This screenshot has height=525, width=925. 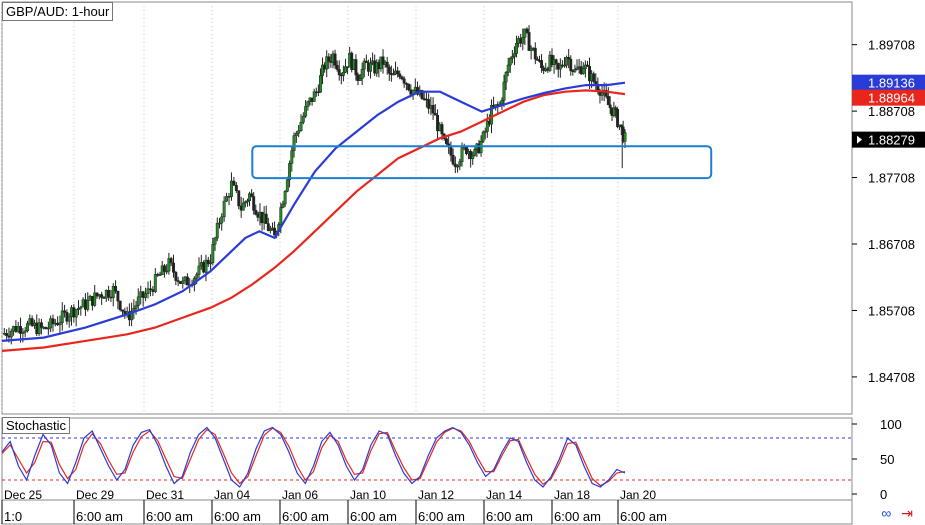 What do you see at coordinates (58, 11) in the screenshot?
I see `chart-title: GBP/AUD: 1-hour` at bounding box center [58, 11].